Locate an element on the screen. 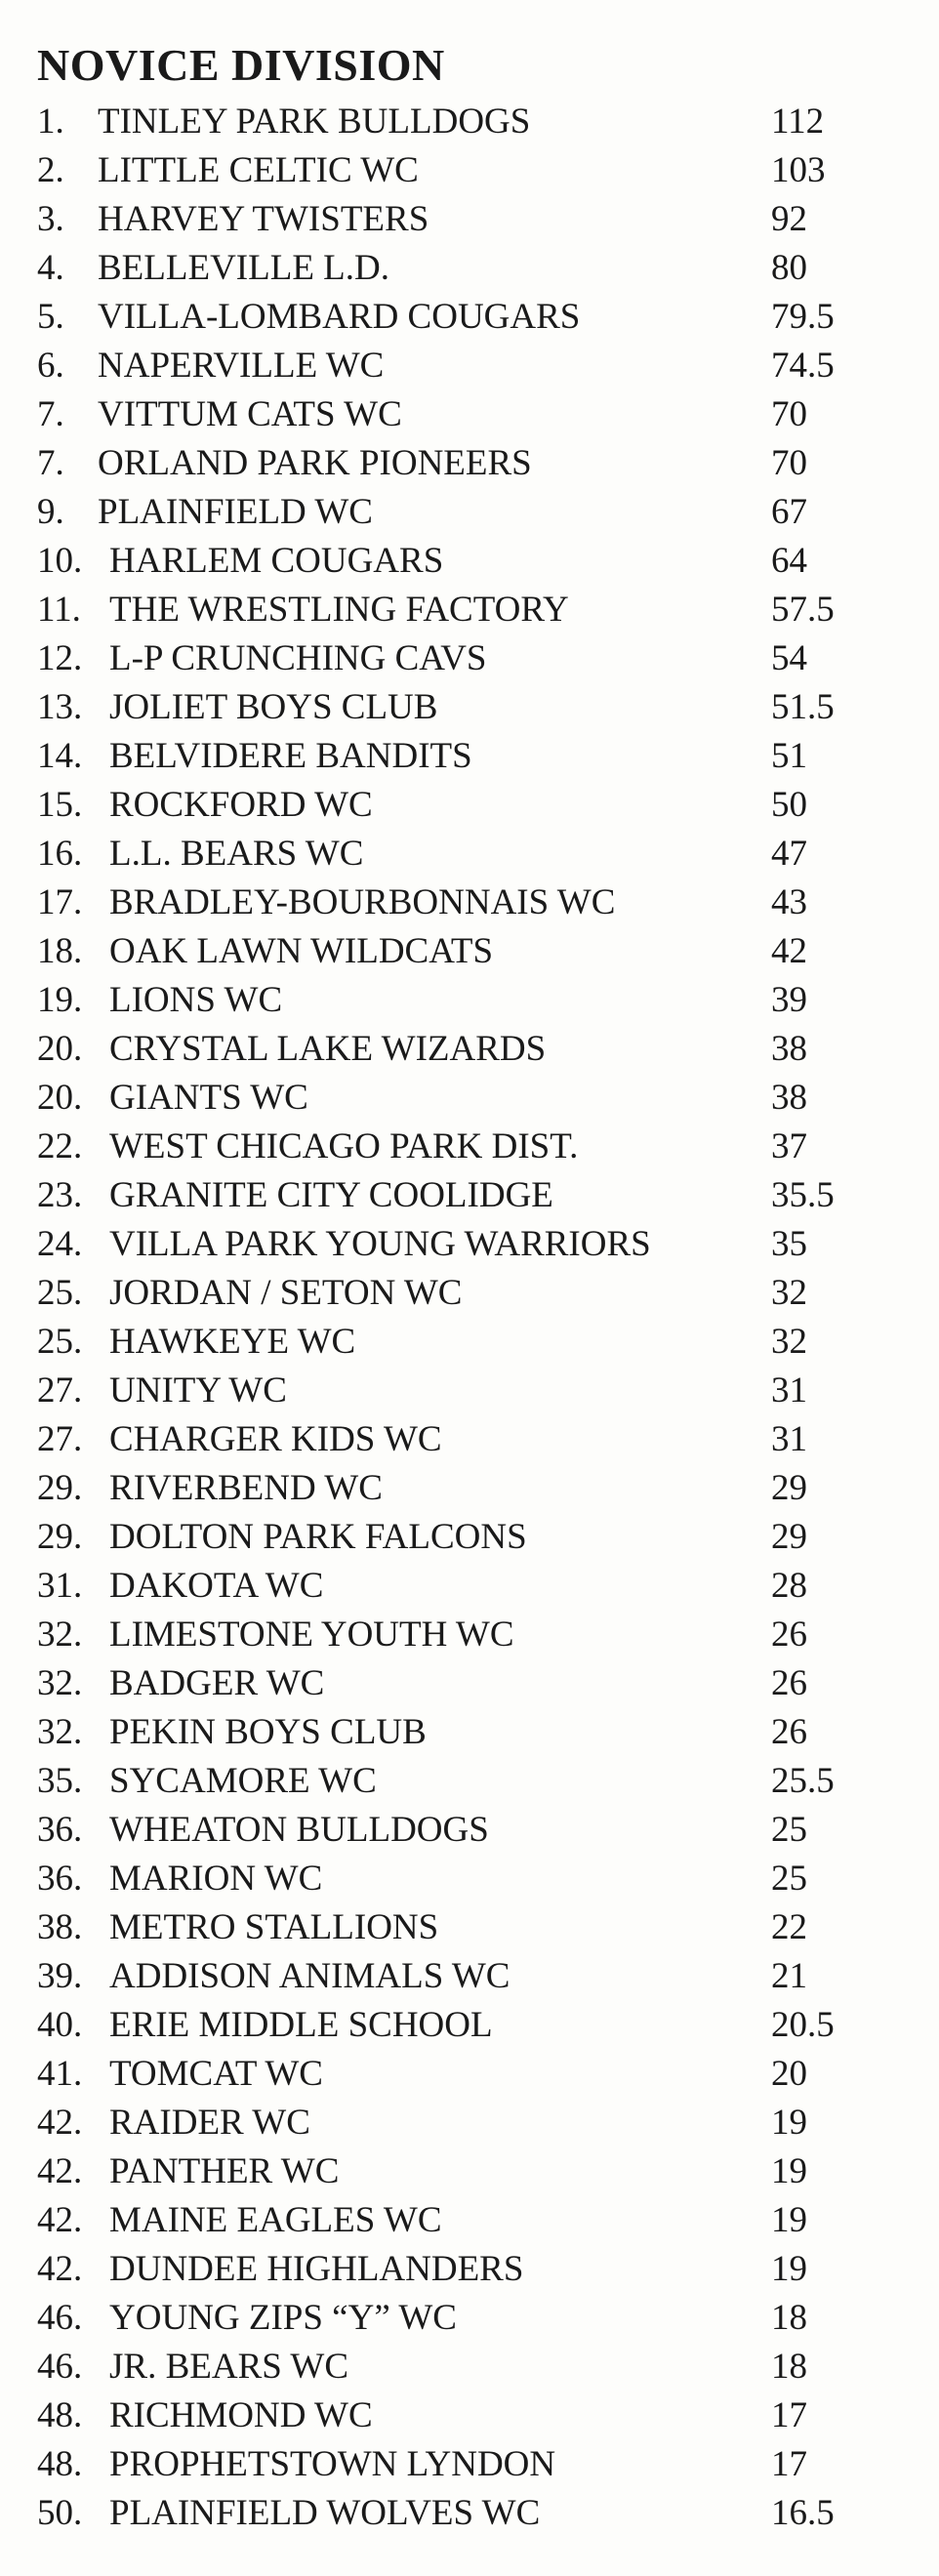 The height and width of the screenshot is (2576, 939). standings-row: 18. OAK LAWN WILDCATS 42 is located at coordinates (469, 951).